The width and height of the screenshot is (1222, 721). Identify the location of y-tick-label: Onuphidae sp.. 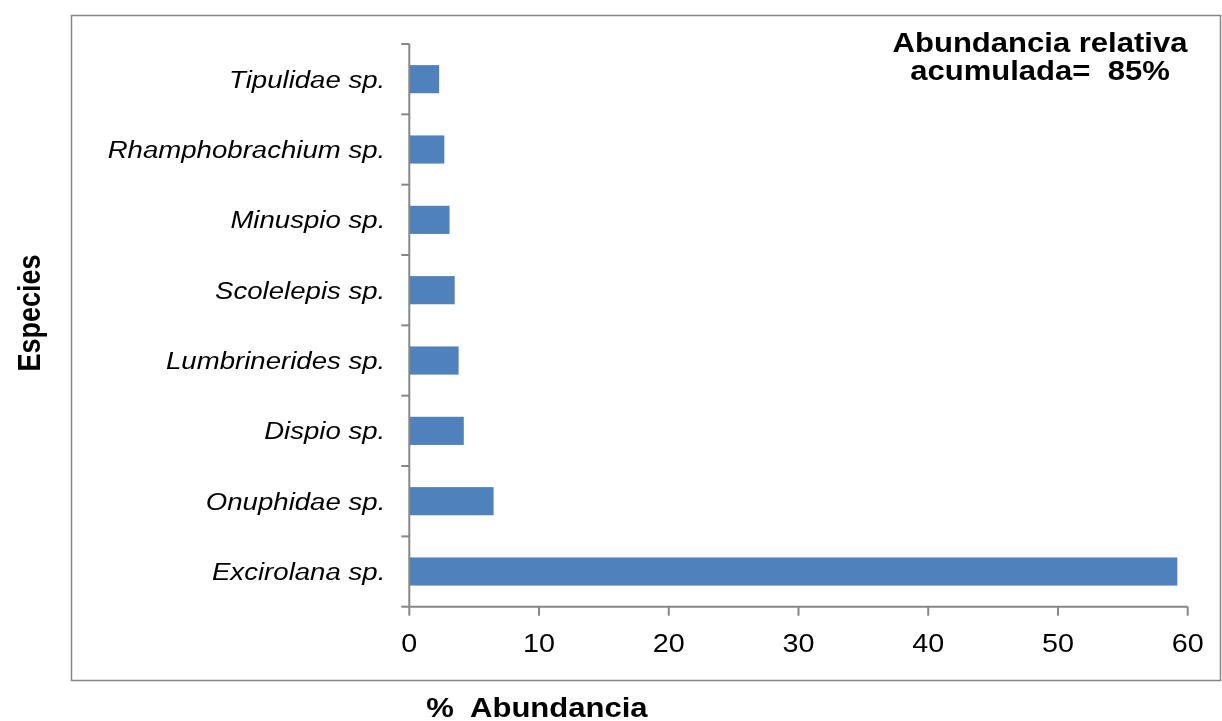
(295, 501).